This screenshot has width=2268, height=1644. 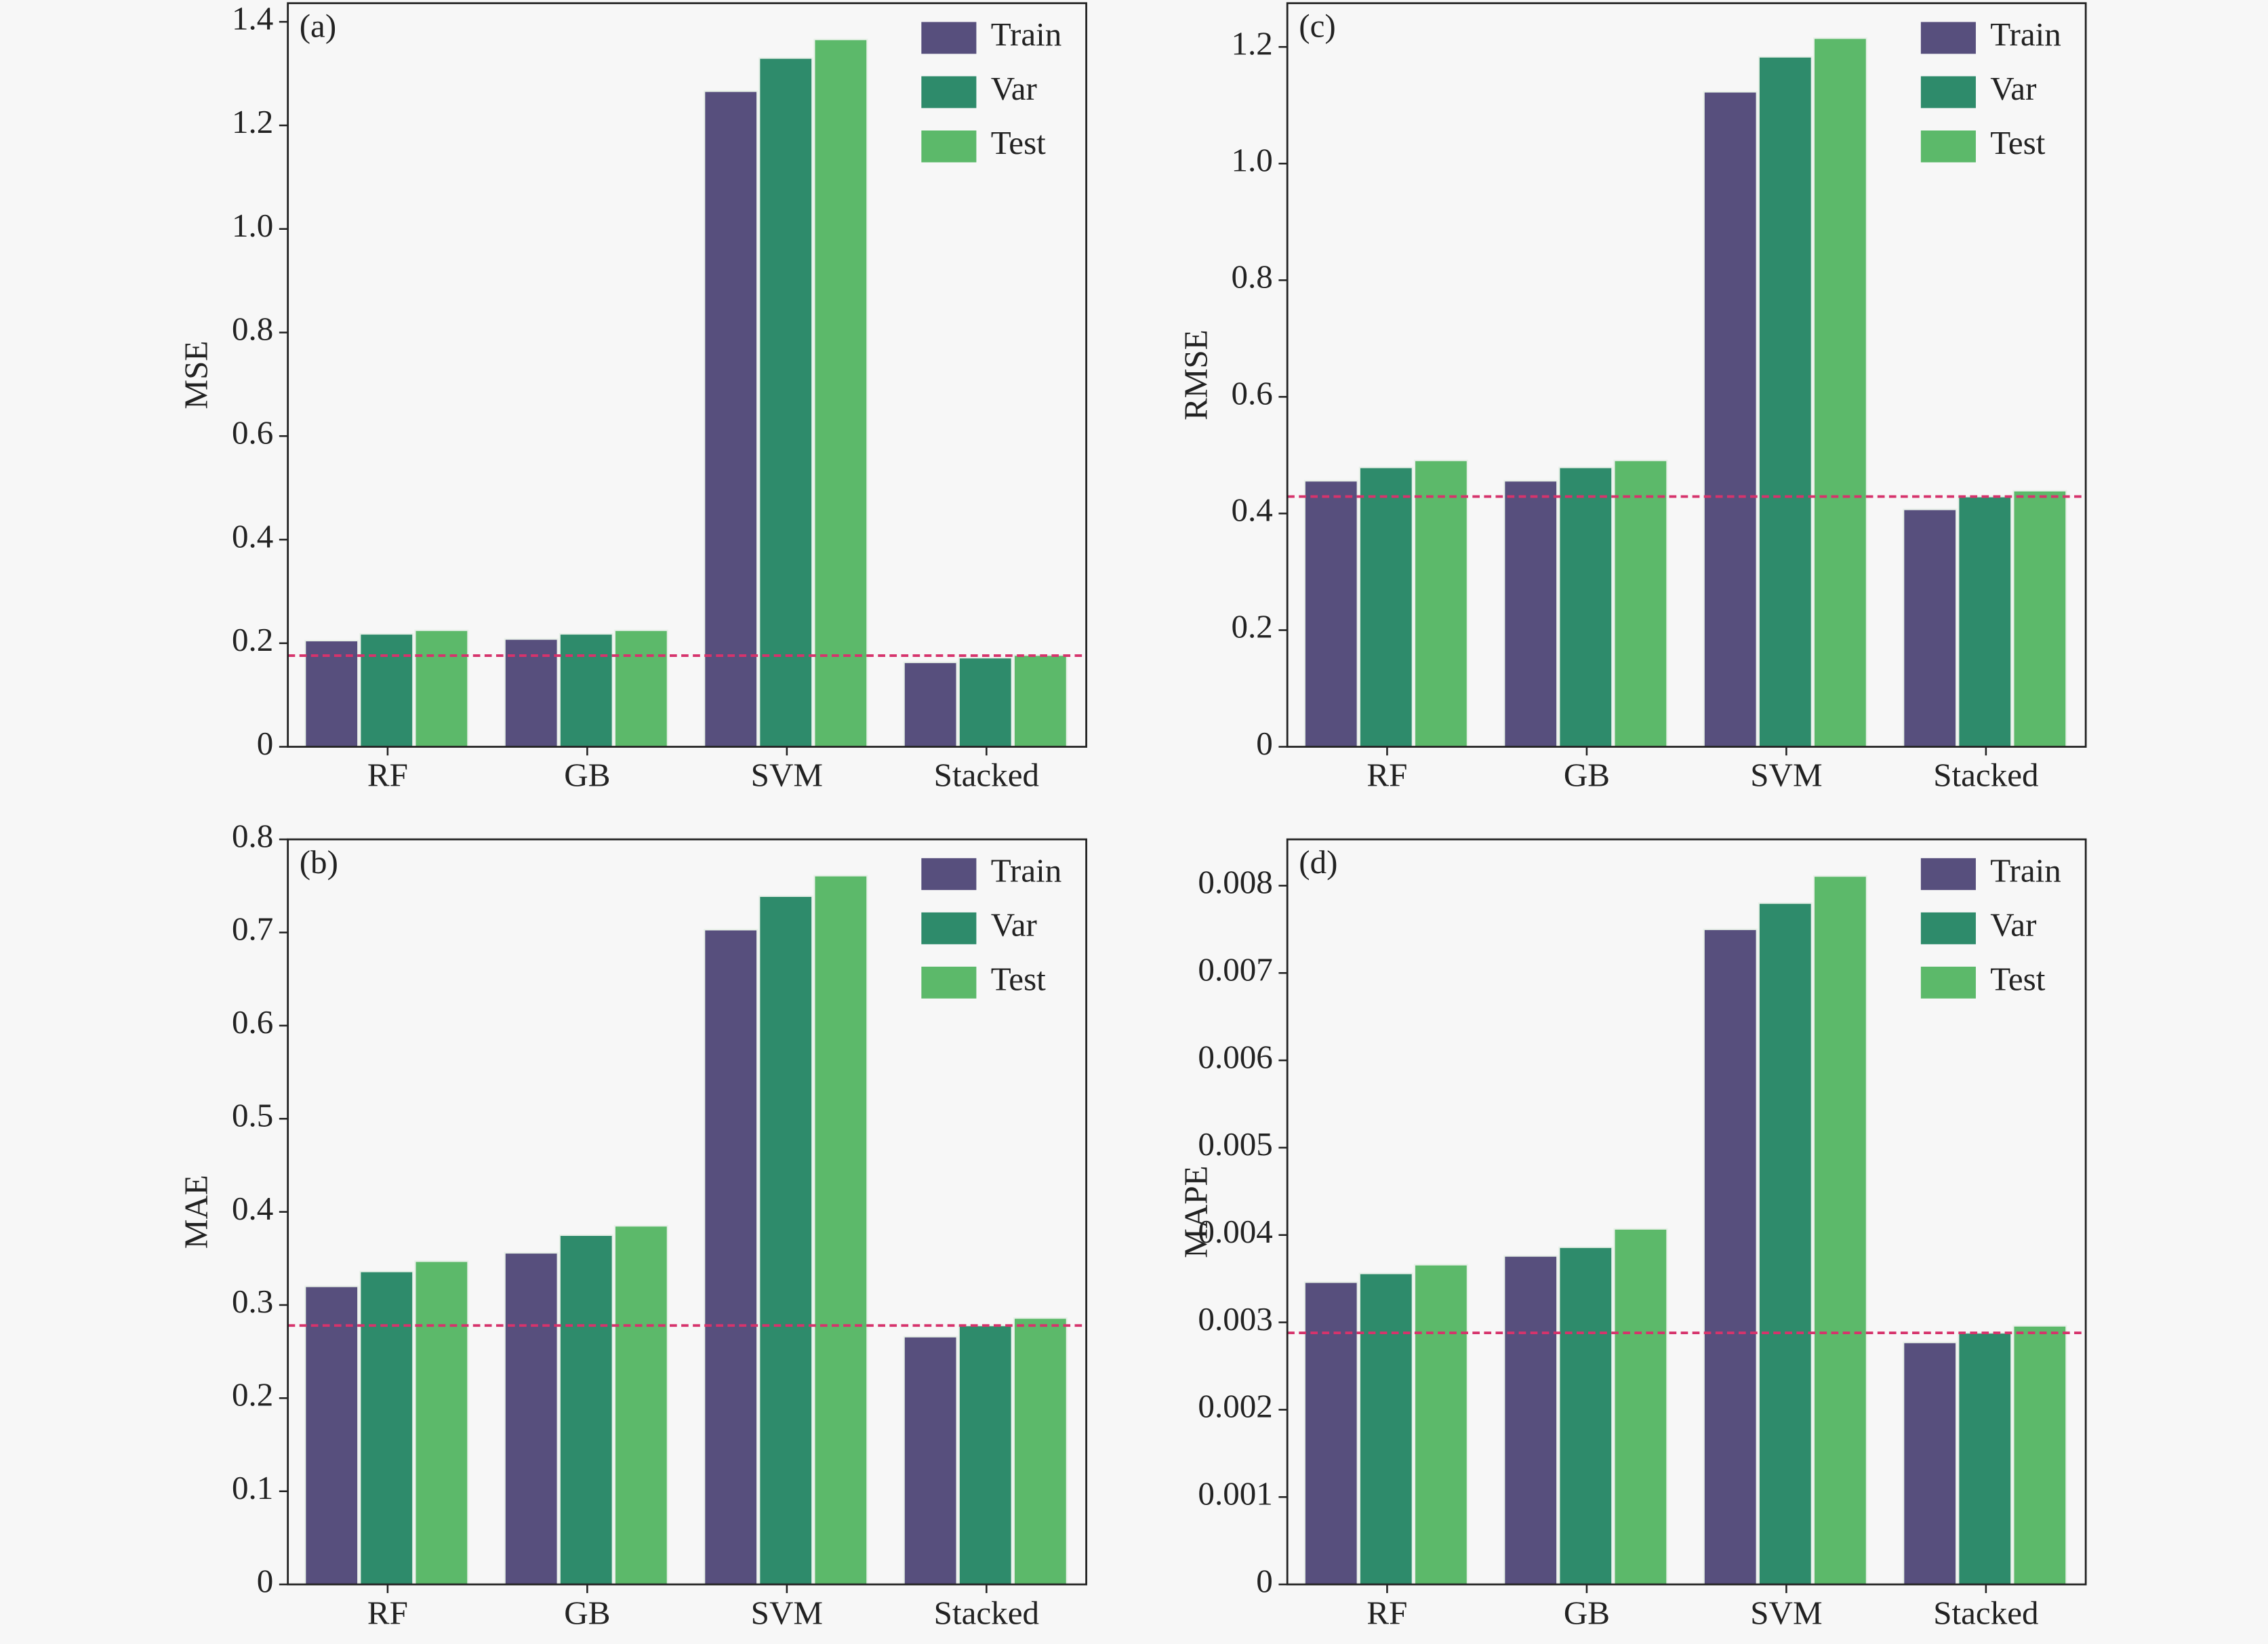 What do you see at coordinates (1235, 1144) in the screenshot?
I see `y-tick-label: 0.005` at bounding box center [1235, 1144].